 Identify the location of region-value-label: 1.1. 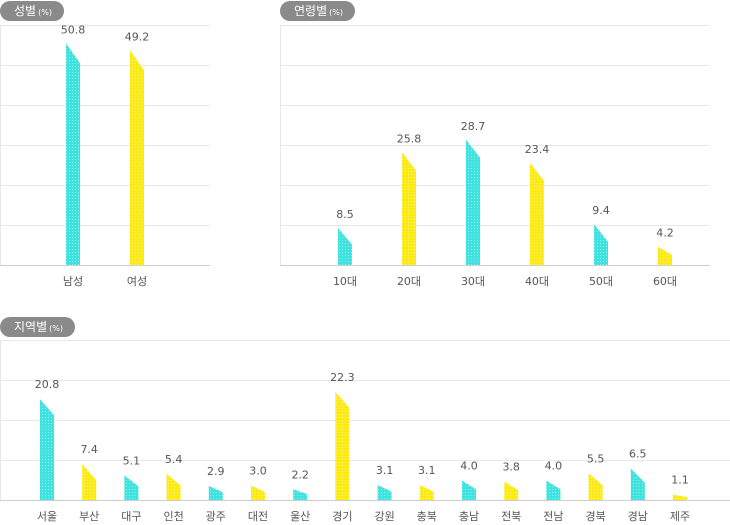
(680, 480).